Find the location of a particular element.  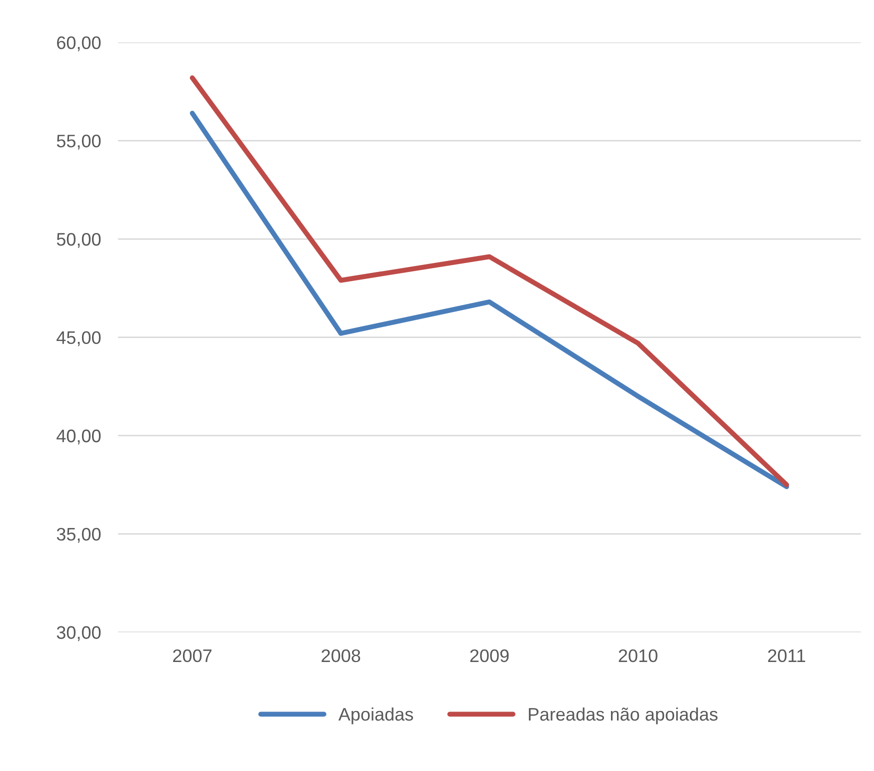

y-tick-label: 45,00 is located at coordinates (78, 338).